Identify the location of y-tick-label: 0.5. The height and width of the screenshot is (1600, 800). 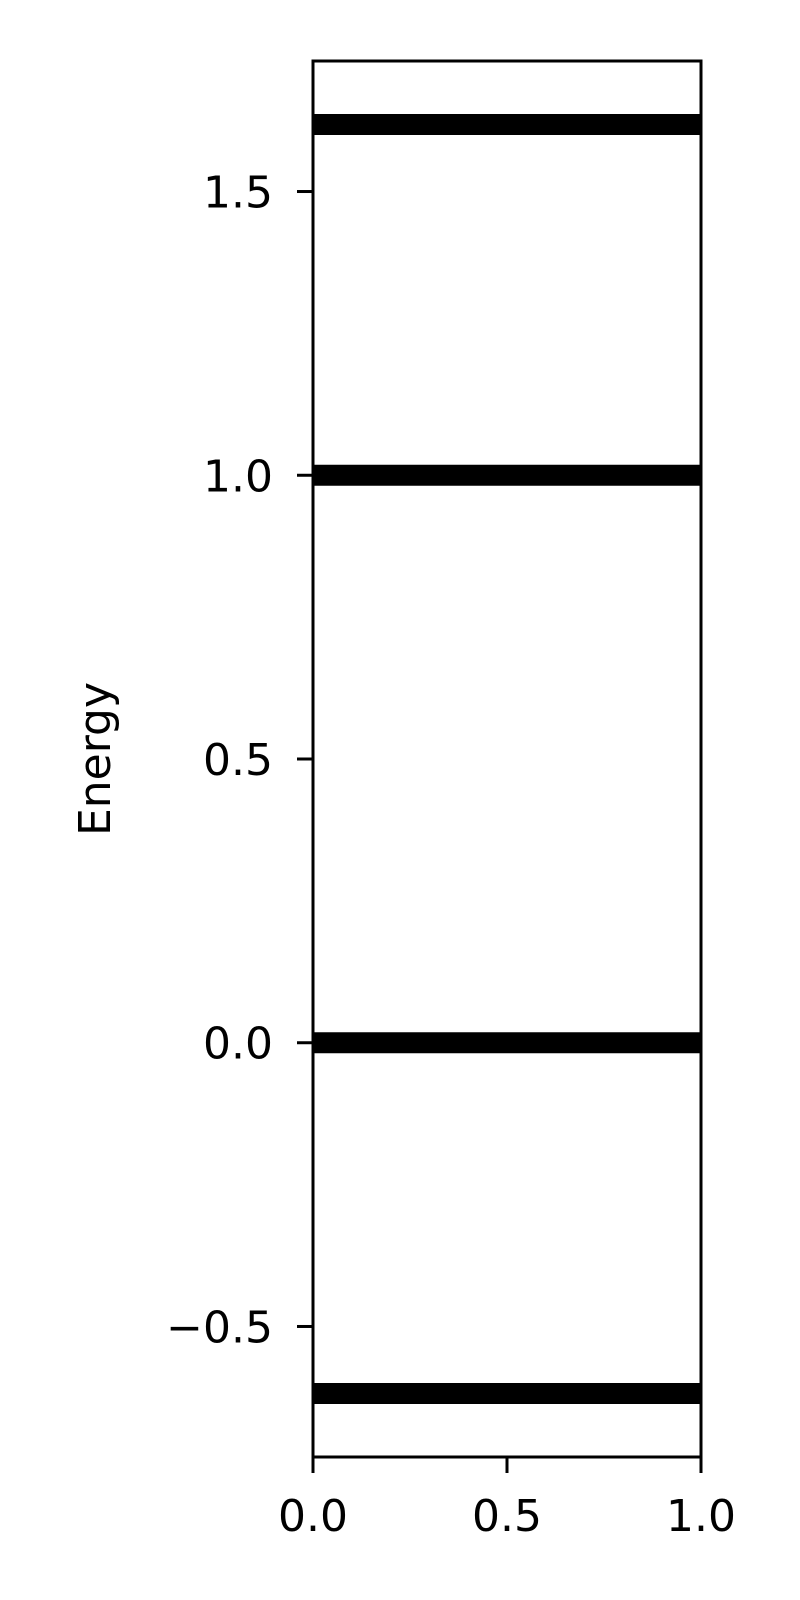
(238, 760).